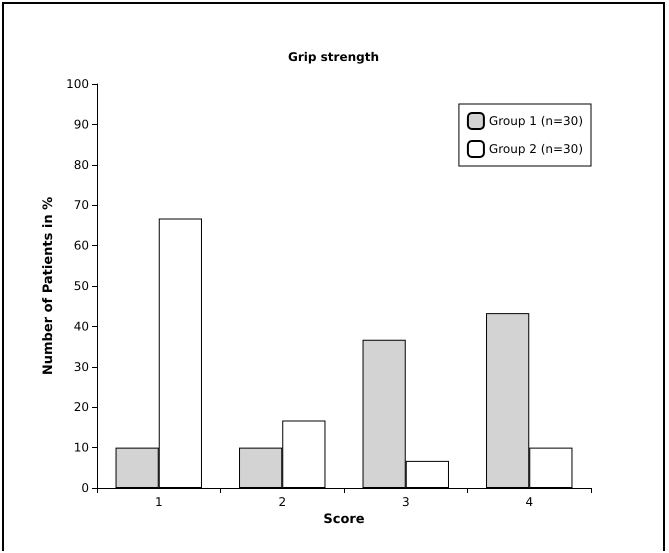  I want to click on y-tick-label: 50, so click(81, 286).